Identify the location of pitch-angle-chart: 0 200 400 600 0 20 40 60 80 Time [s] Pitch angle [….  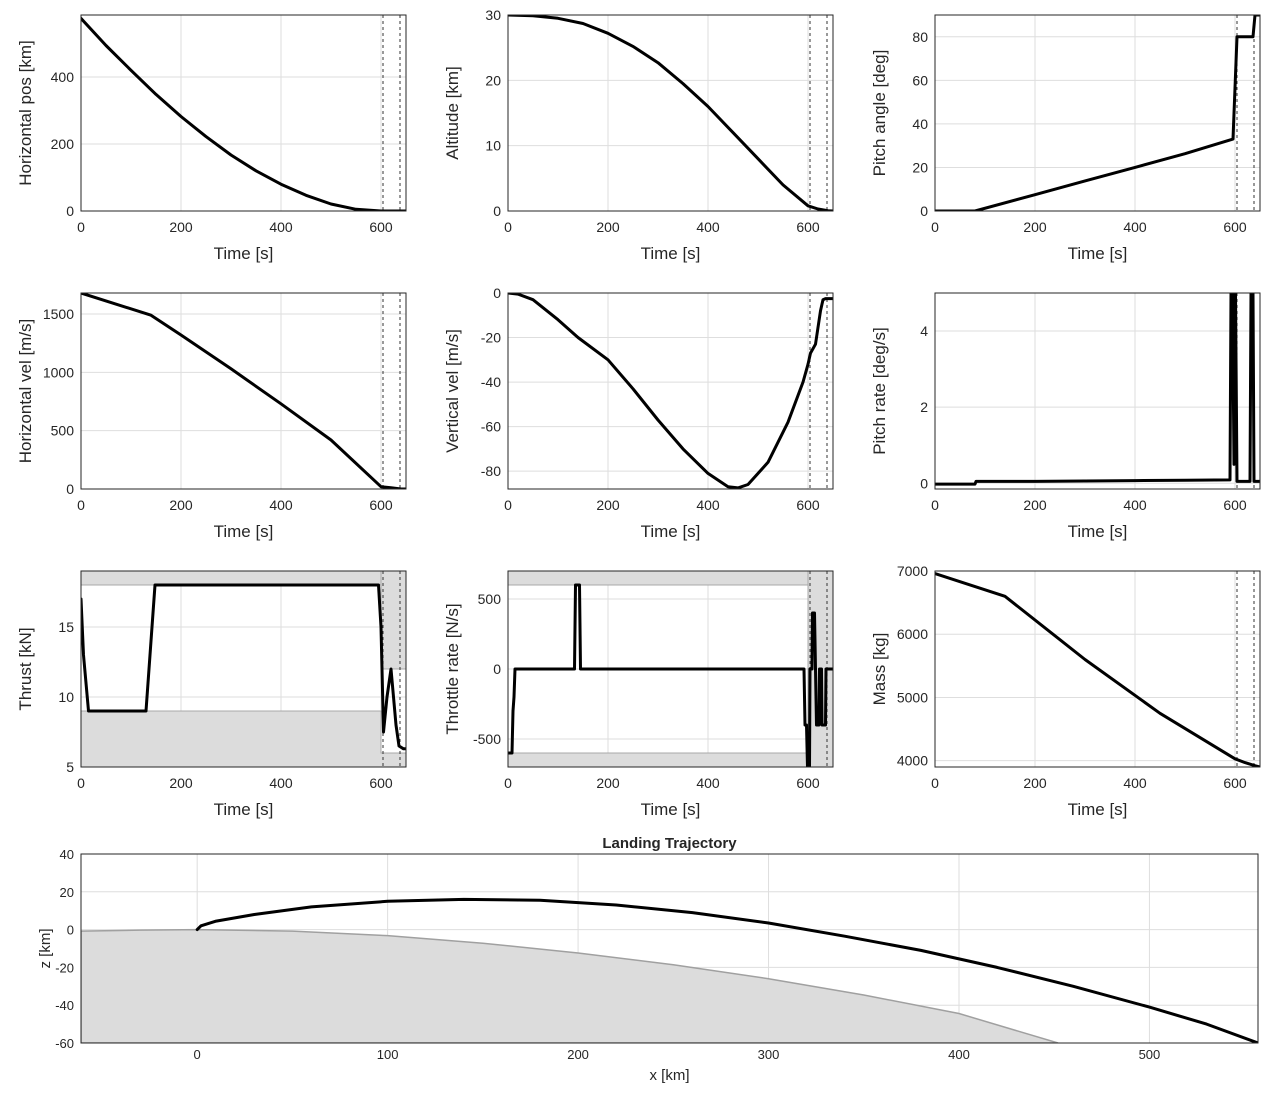
(1065, 138).